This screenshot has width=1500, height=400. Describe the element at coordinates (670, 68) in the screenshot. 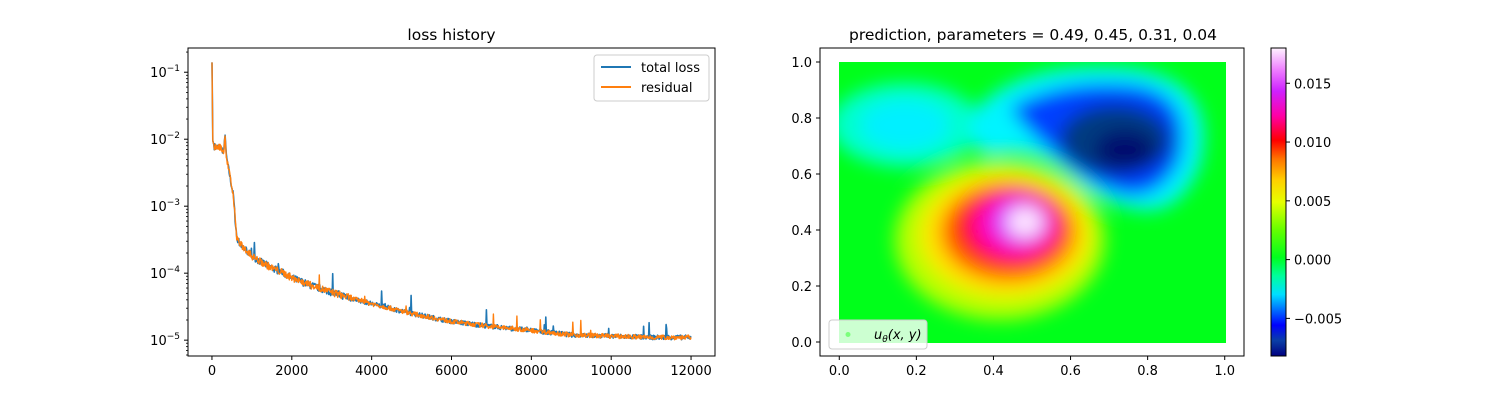

I see `legend-label-total-loss: total loss` at that location.